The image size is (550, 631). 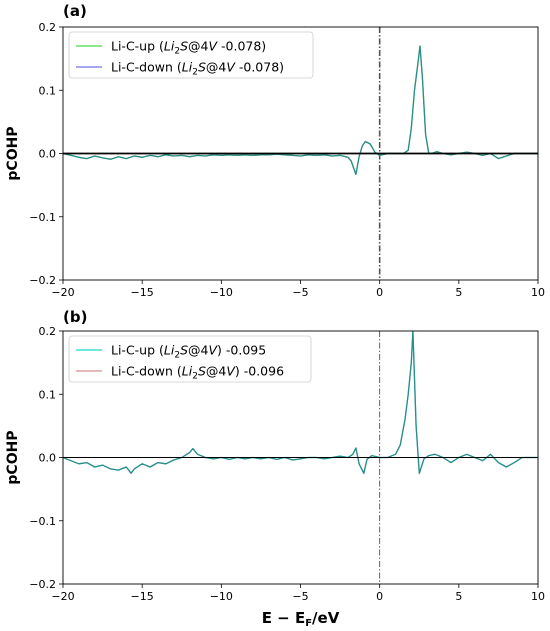 I want to click on panel-label: (a), so click(x=75, y=11).